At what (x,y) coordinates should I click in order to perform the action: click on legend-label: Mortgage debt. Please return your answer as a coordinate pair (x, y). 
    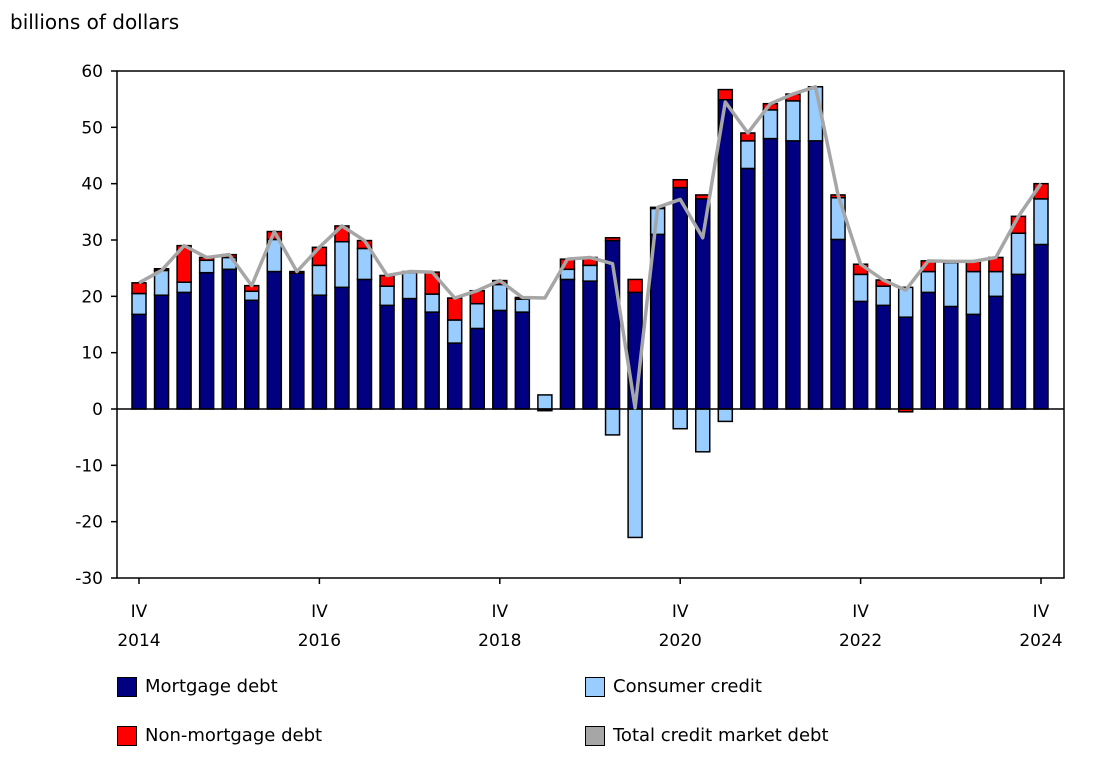
    Looking at the image, I should click on (211, 686).